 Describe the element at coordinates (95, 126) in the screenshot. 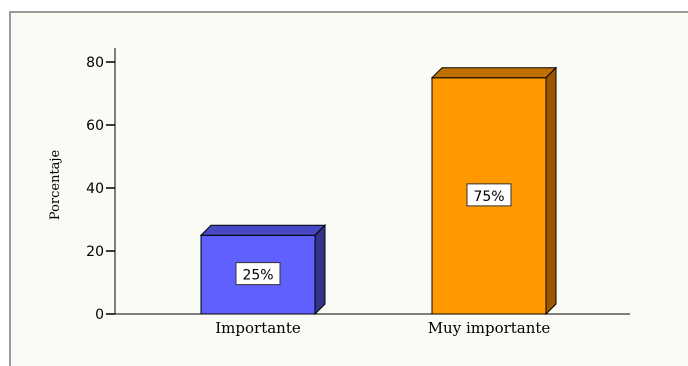

I see `y-tick-label: 60` at that location.